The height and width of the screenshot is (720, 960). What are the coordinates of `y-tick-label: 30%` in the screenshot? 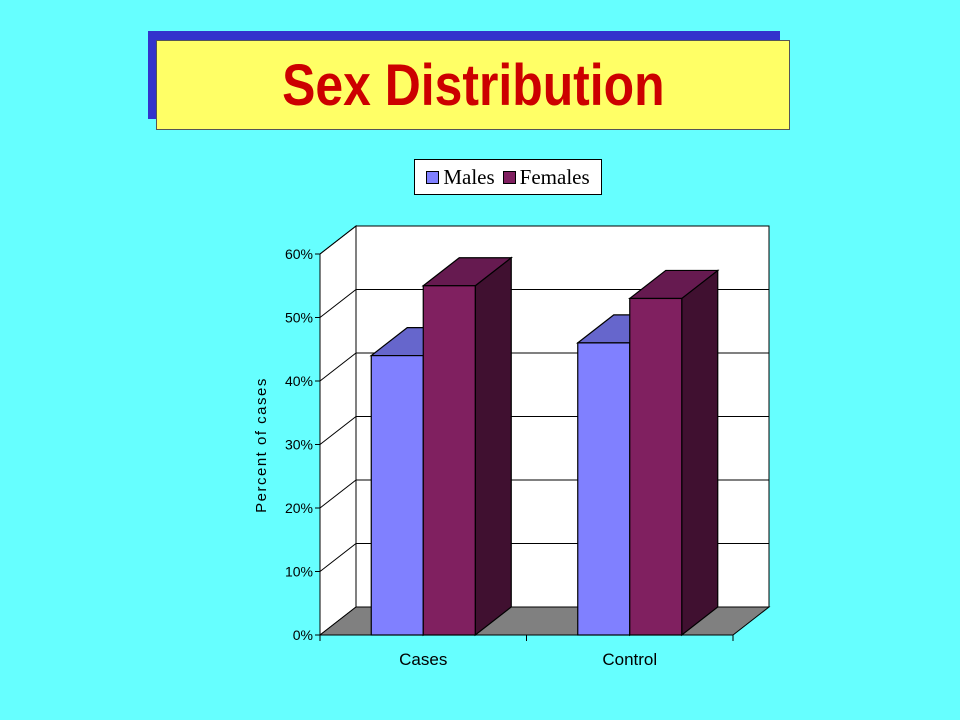 It's located at (299, 445).